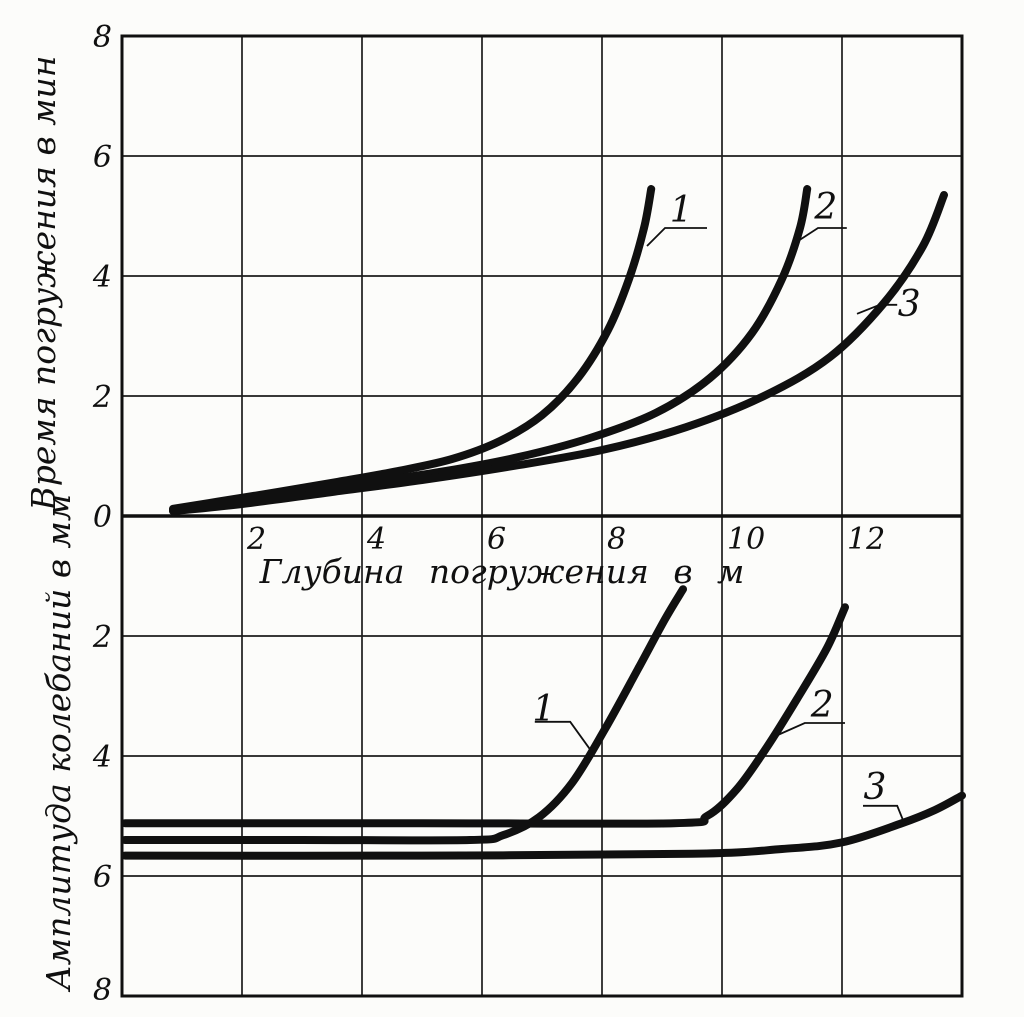  What do you see at coordinates (43, 283) in the screenshot?
I see `y-axis-title-top: Время погружения в мин` at bounding box center [43, 283].